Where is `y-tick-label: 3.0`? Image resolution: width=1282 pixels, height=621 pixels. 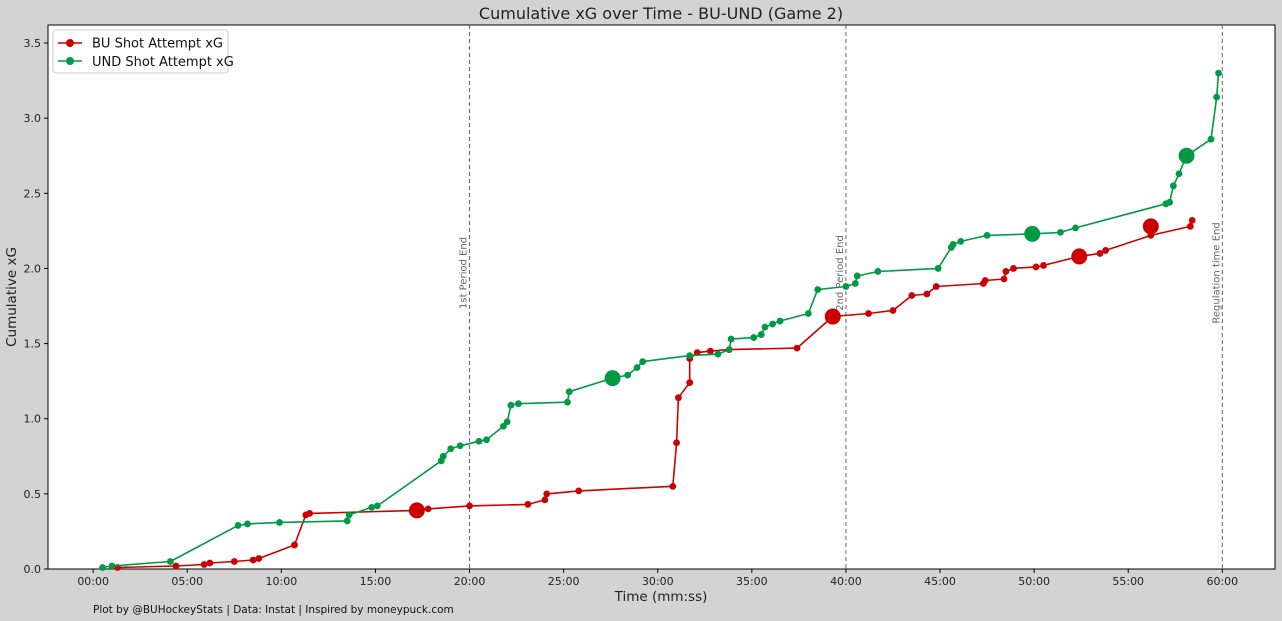
y-tick-label: 3.0 is located at coordinates (33, 118).